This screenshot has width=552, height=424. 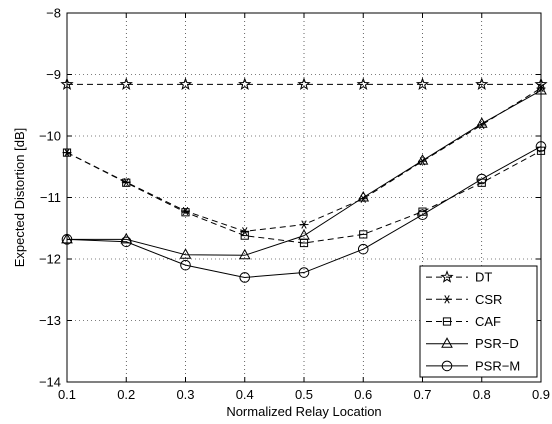 I want to click on legend: DT CSR CAF PSR−D PSR−M, so click(x=478, y=321).